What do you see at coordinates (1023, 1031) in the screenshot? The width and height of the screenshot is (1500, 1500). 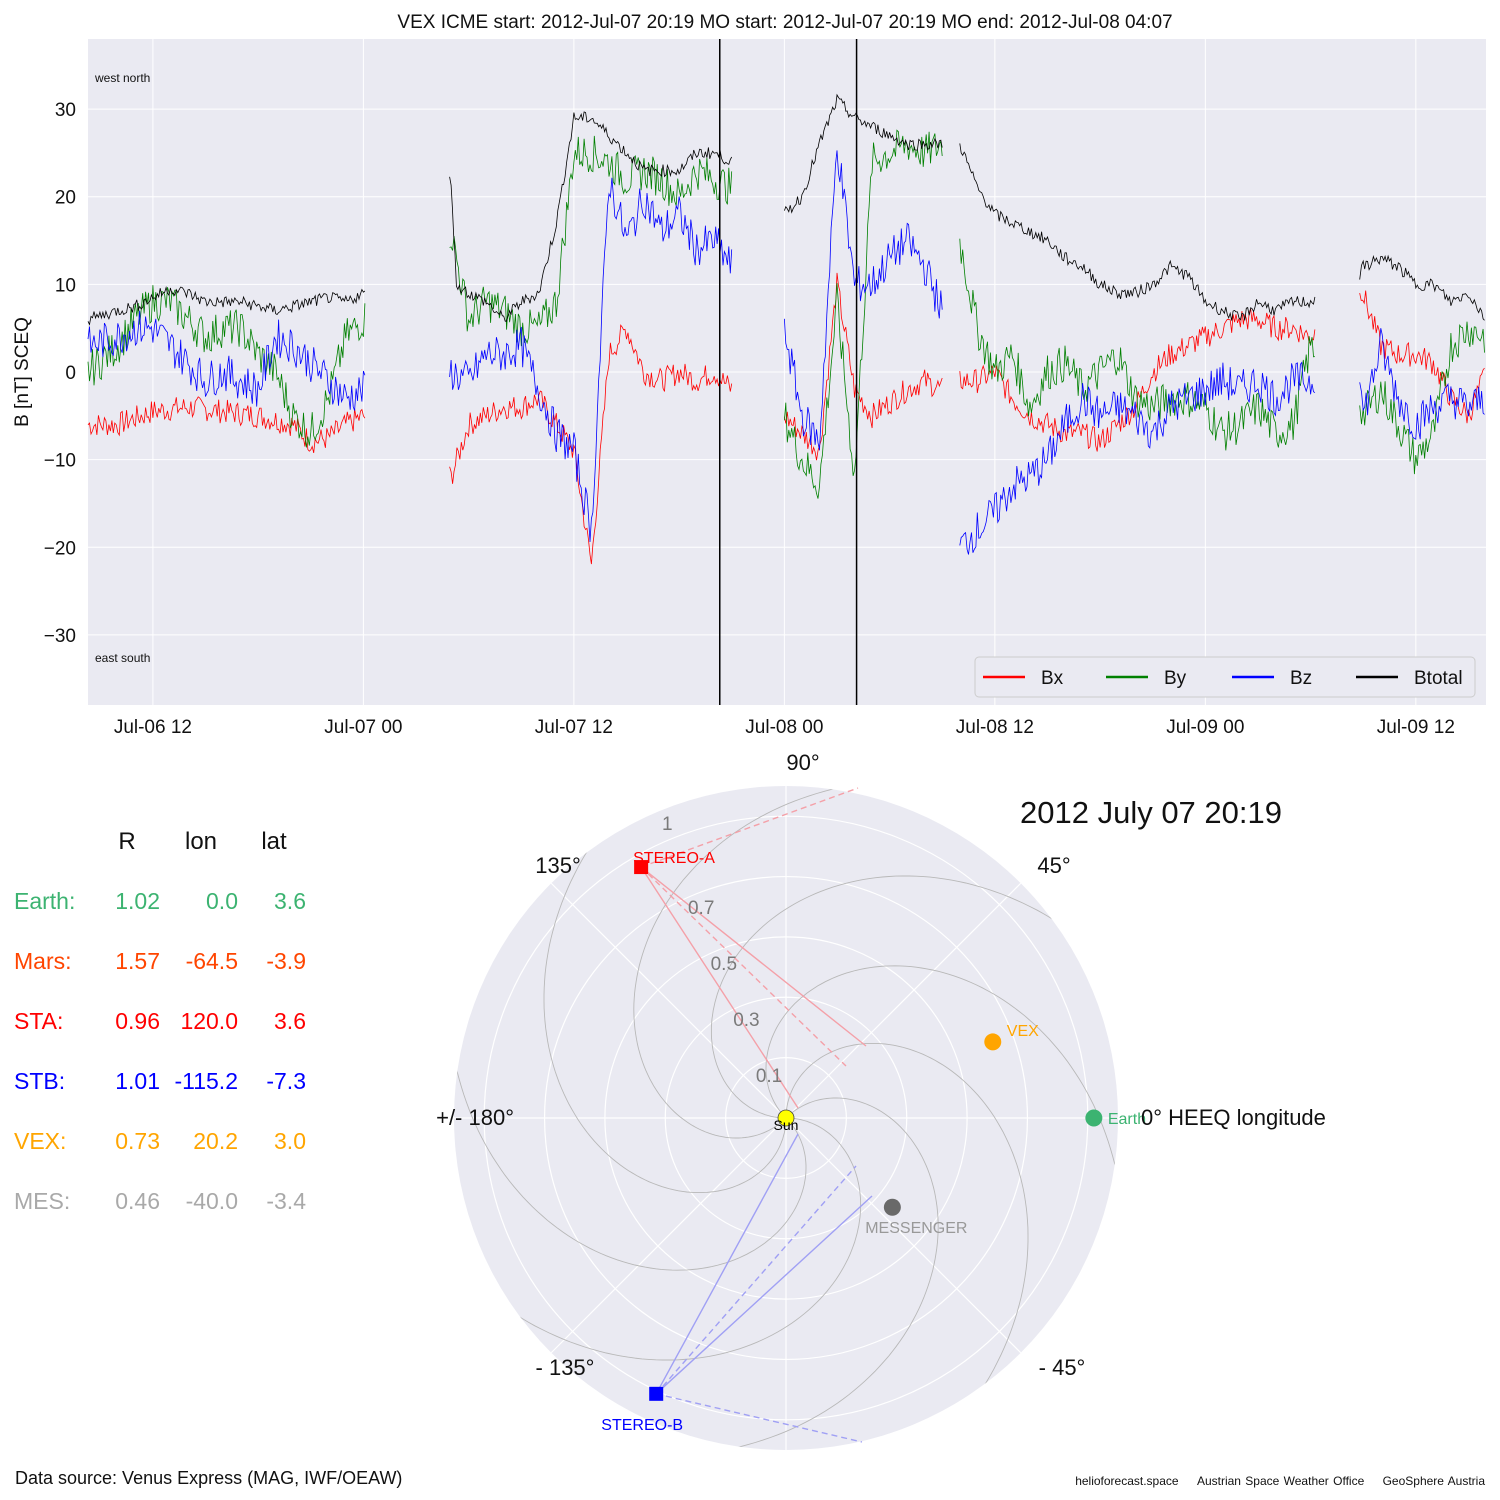 I see `vex-label: VEX` at bounding box center [1023, 1031].